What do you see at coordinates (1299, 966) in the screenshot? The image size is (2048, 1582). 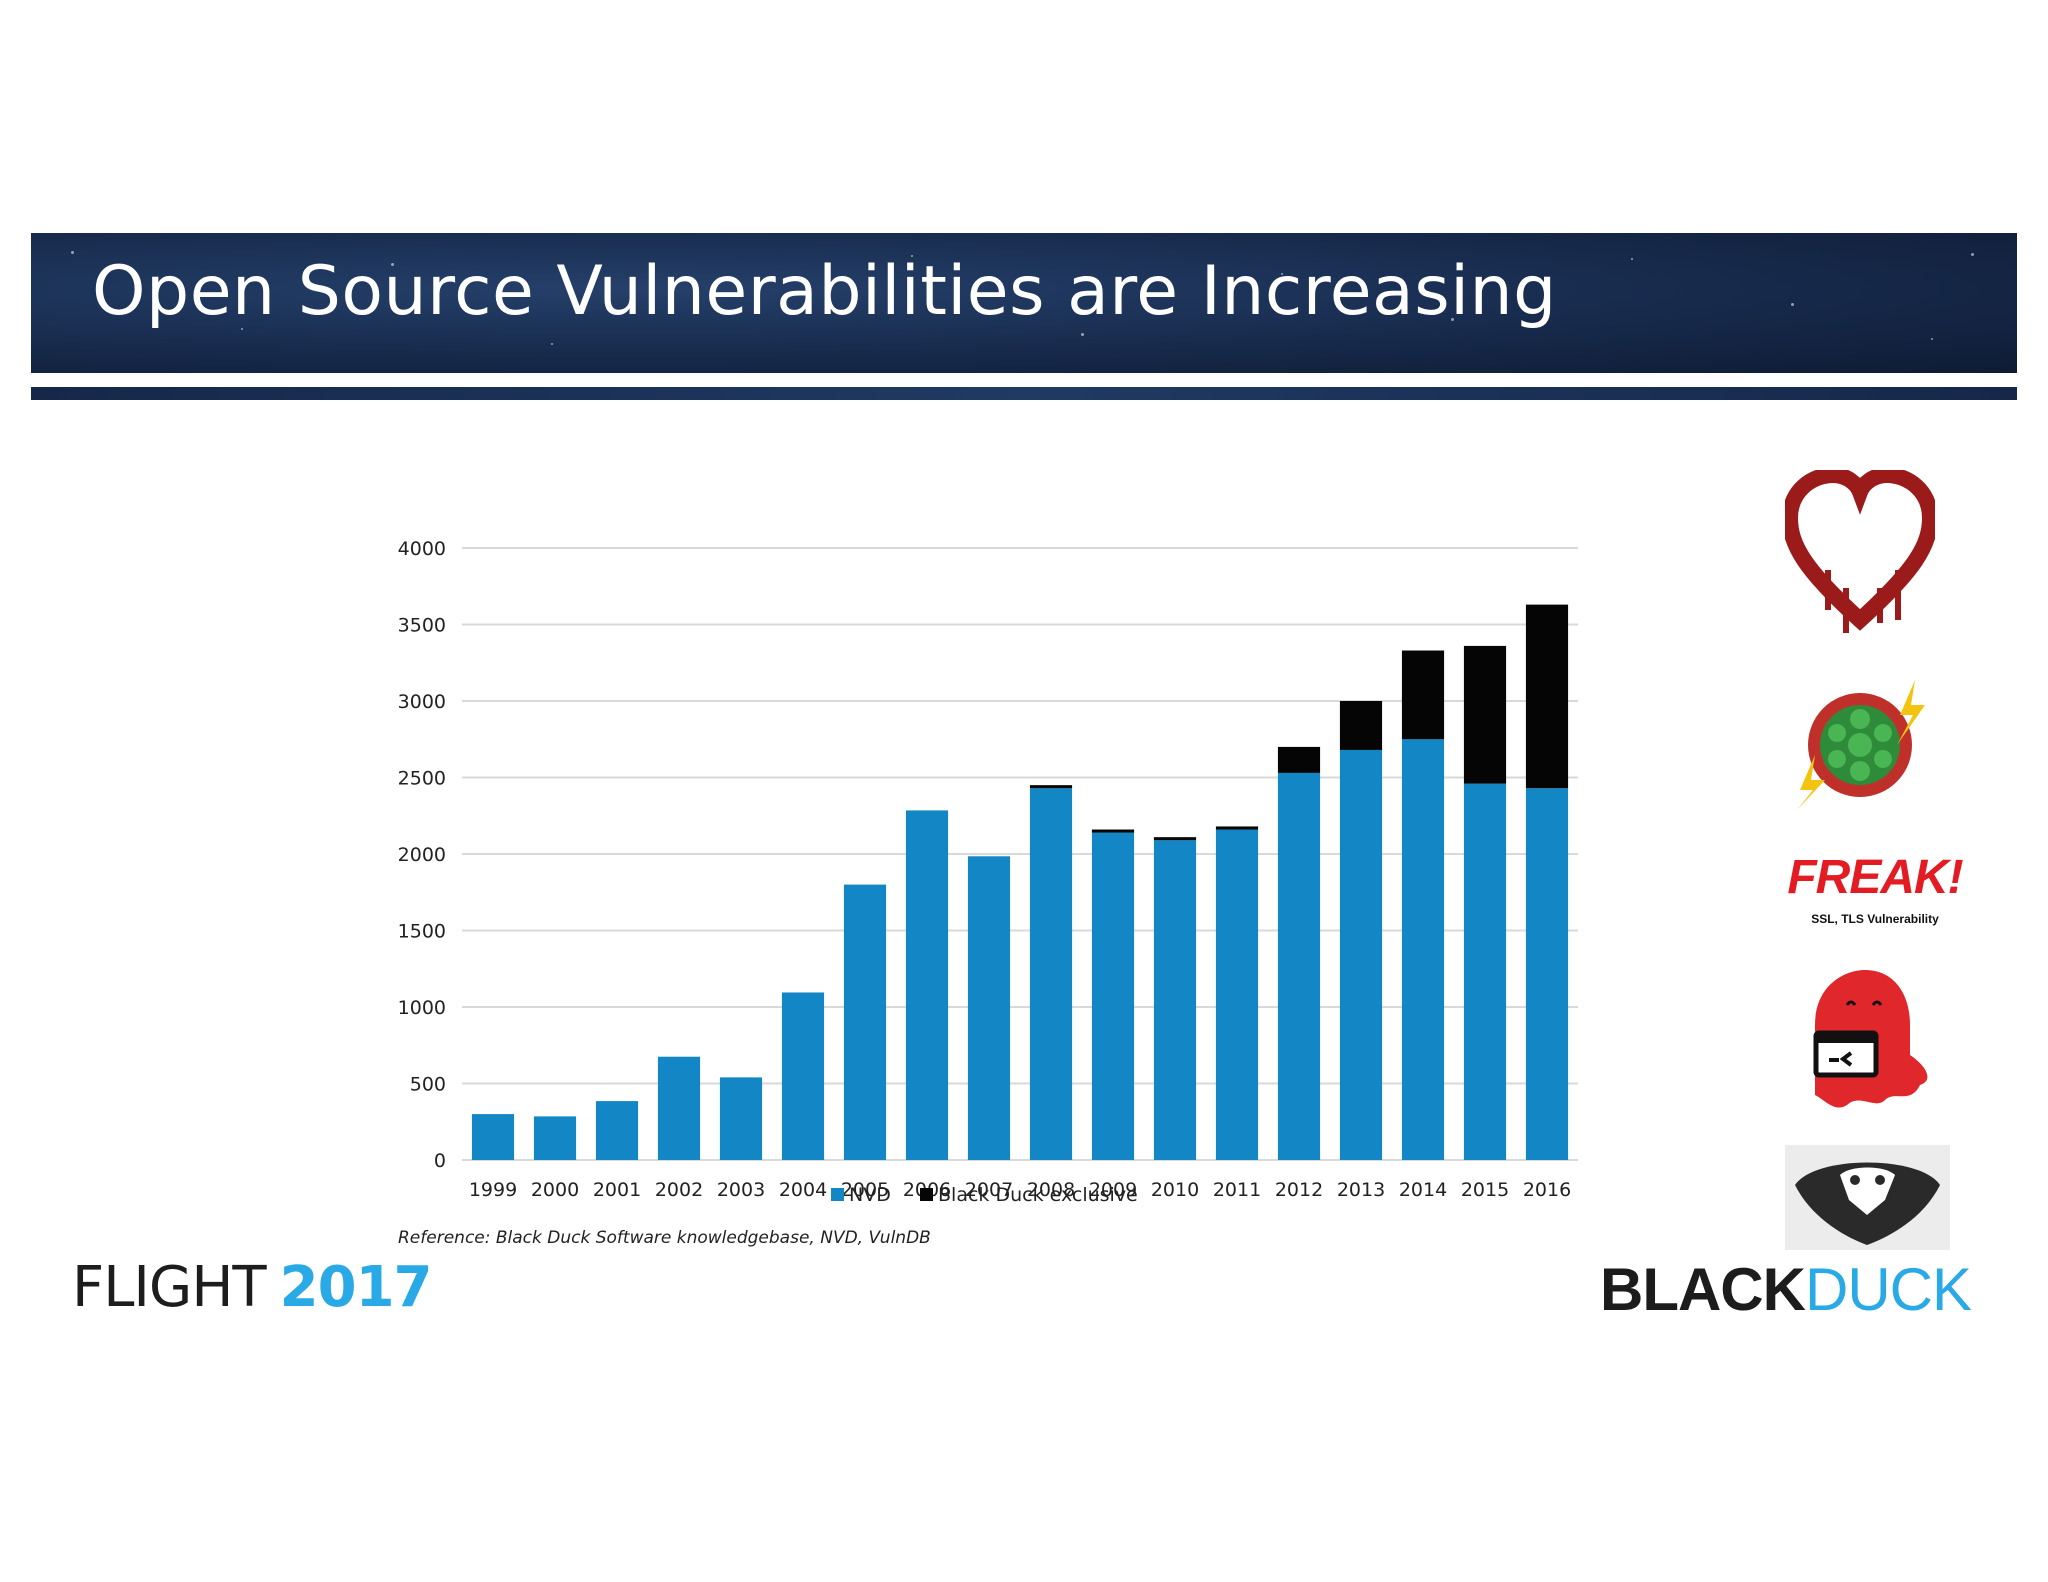 I see `bar-nvd-2012` at bounding box center [1299, 966].